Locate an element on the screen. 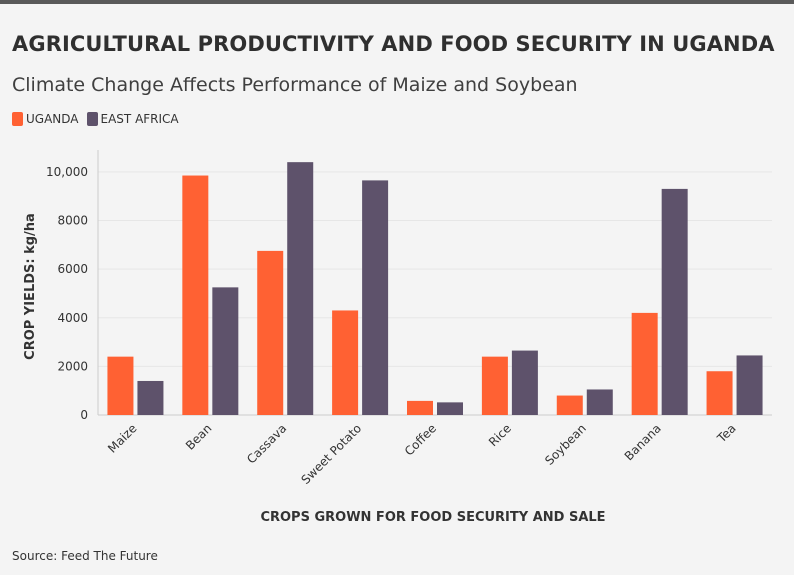  legend-item-east-africa: EAST AFRICA is located at coordinates (132, 119).